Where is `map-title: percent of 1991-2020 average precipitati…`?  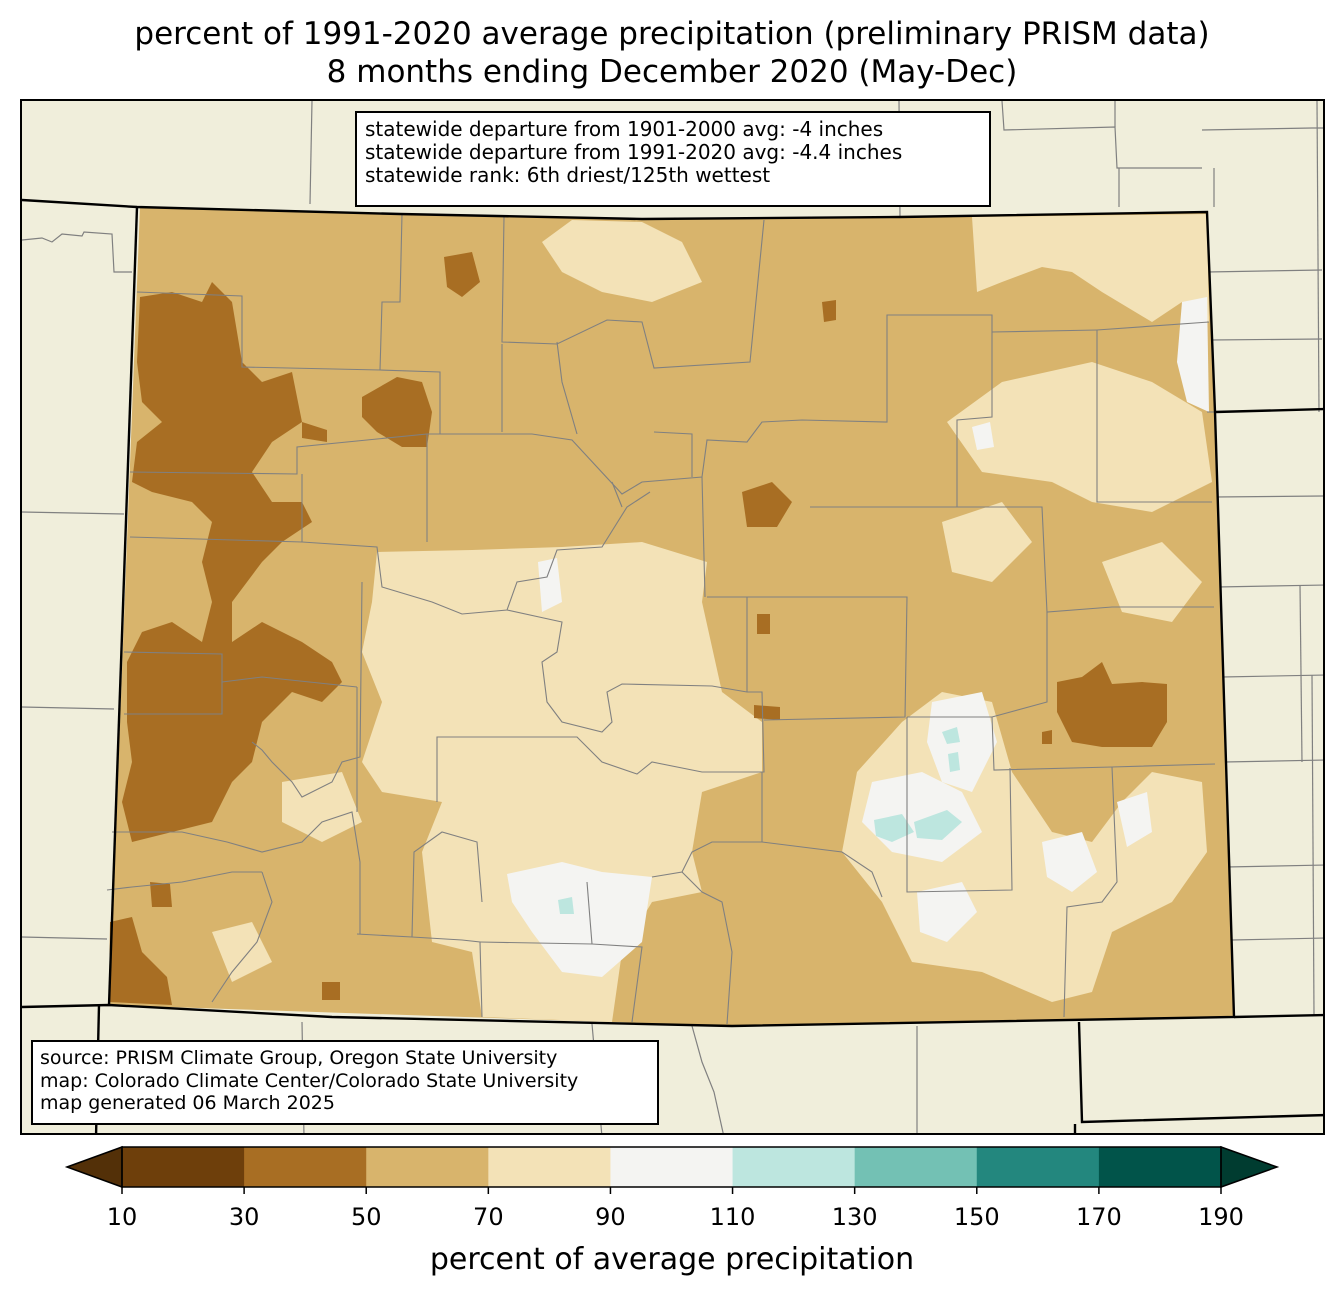 map-title: percent of 1991-2020 average precipitati… is located at coordinates (672, 34).